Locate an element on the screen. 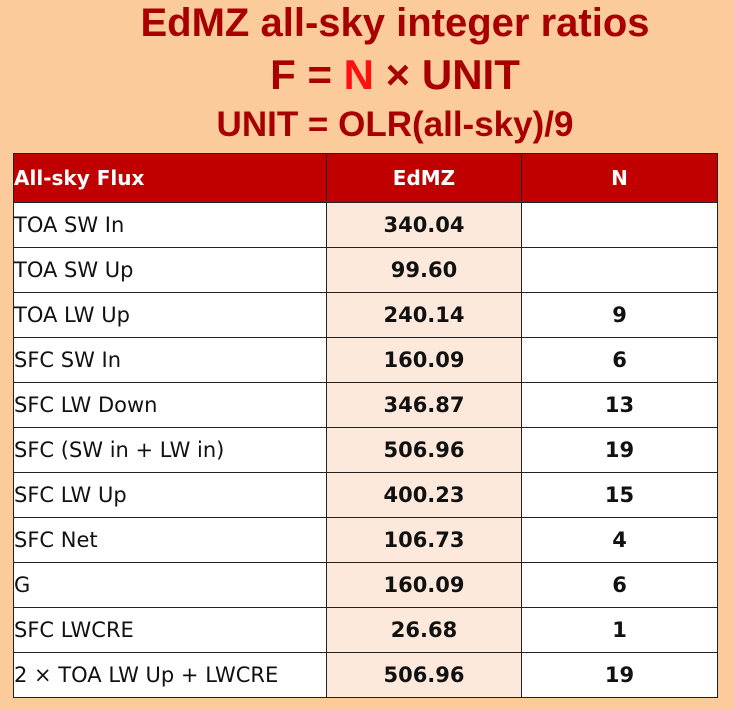 The height and width of the screenshot is (709, 733). header-n: N is located at coordinates (619, 178).